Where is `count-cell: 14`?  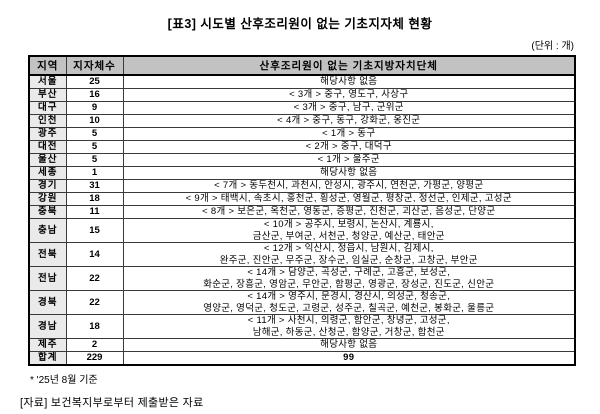 count-cell: 14 is located at coordinates (94, 254).